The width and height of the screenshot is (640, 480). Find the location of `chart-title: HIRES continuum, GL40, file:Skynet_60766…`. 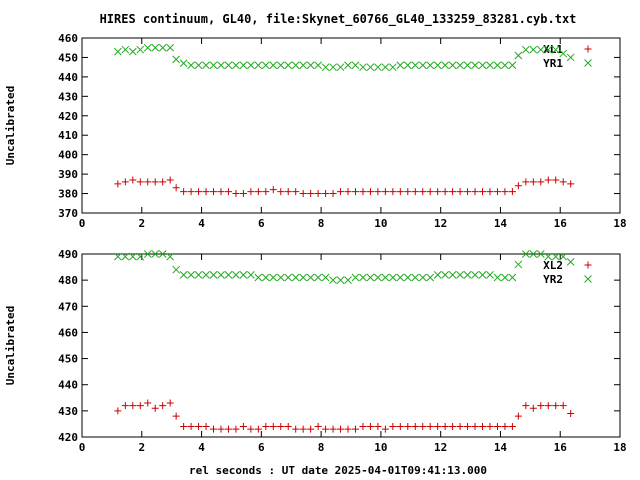

chart-title: HIRES continuum, GL40, file:Skynet_60766… is located at coordinates (338, 19).